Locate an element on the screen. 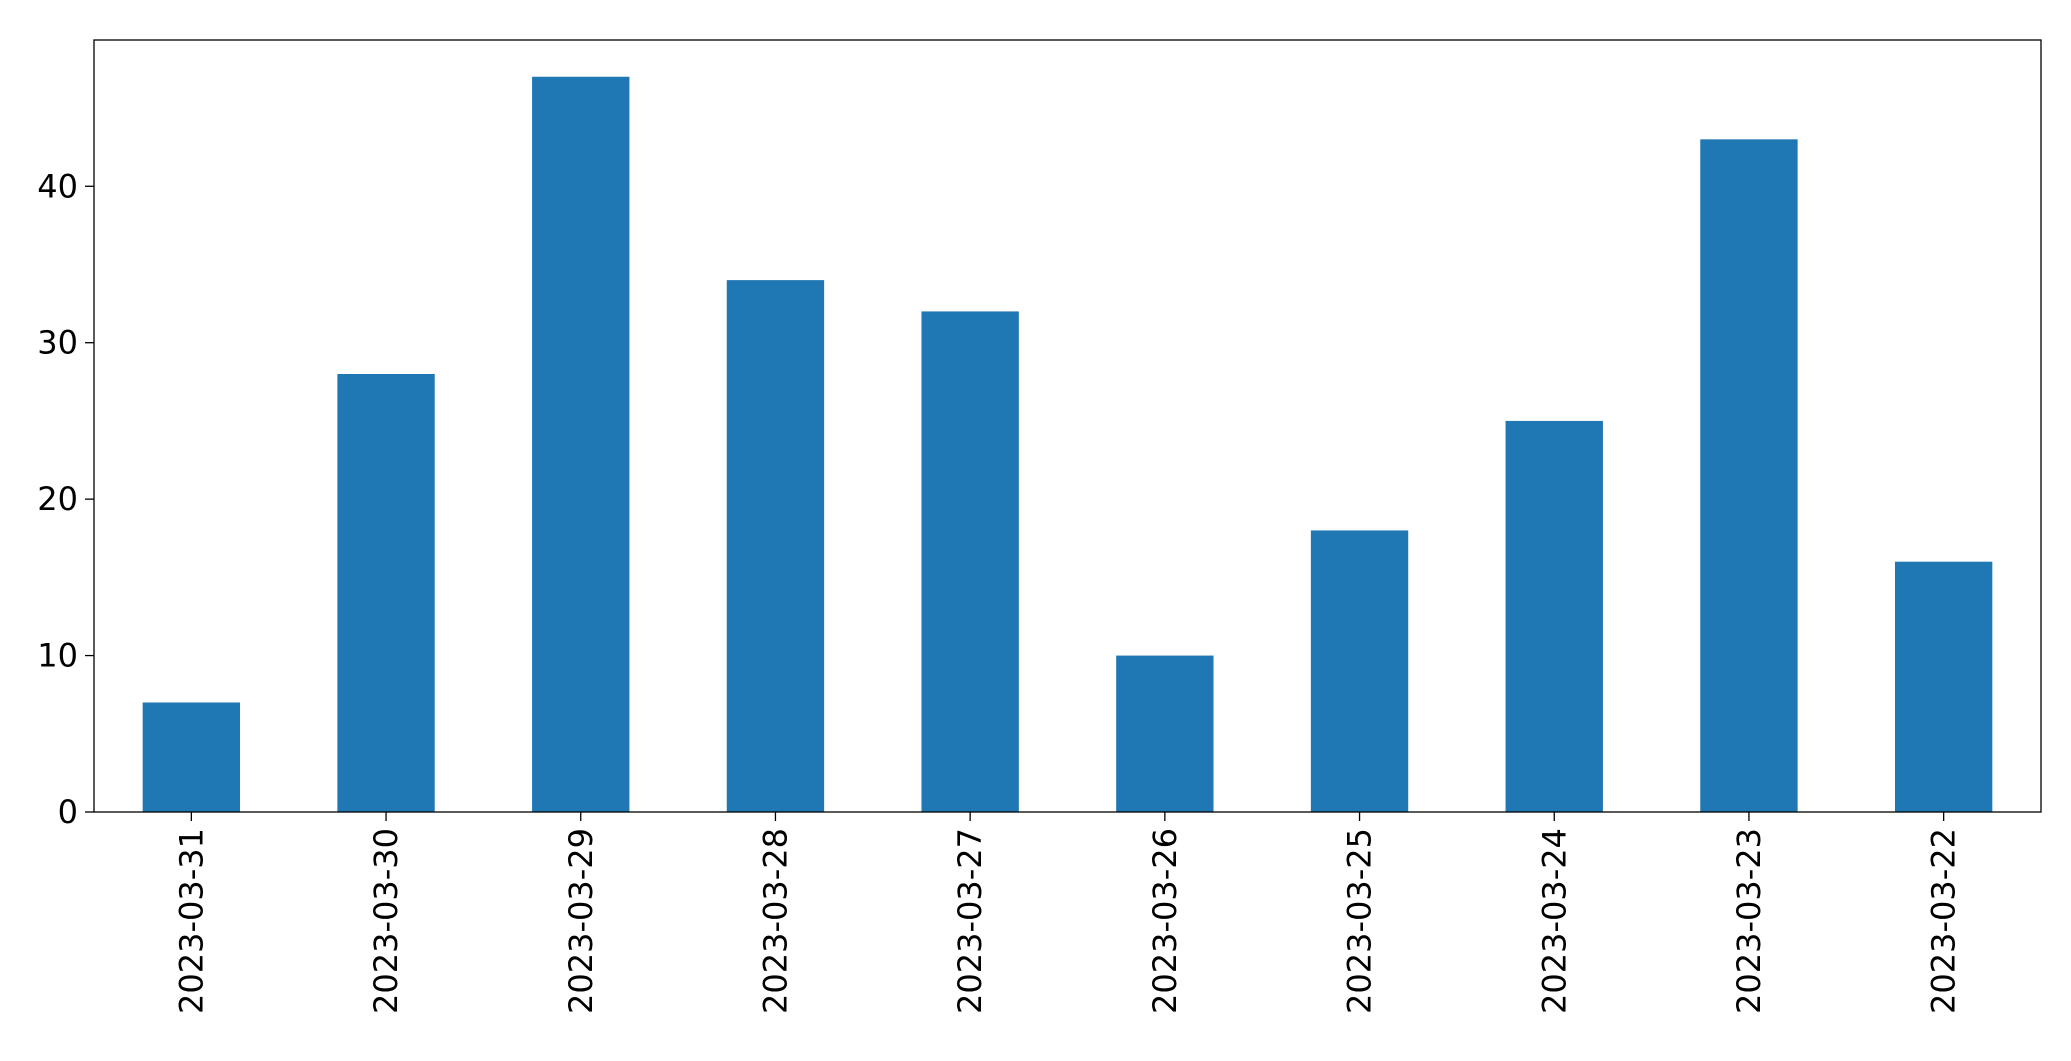 The image size is (2071, 1061). x-tick-label: 2023-03-30 is located at coordinates (386, 921).